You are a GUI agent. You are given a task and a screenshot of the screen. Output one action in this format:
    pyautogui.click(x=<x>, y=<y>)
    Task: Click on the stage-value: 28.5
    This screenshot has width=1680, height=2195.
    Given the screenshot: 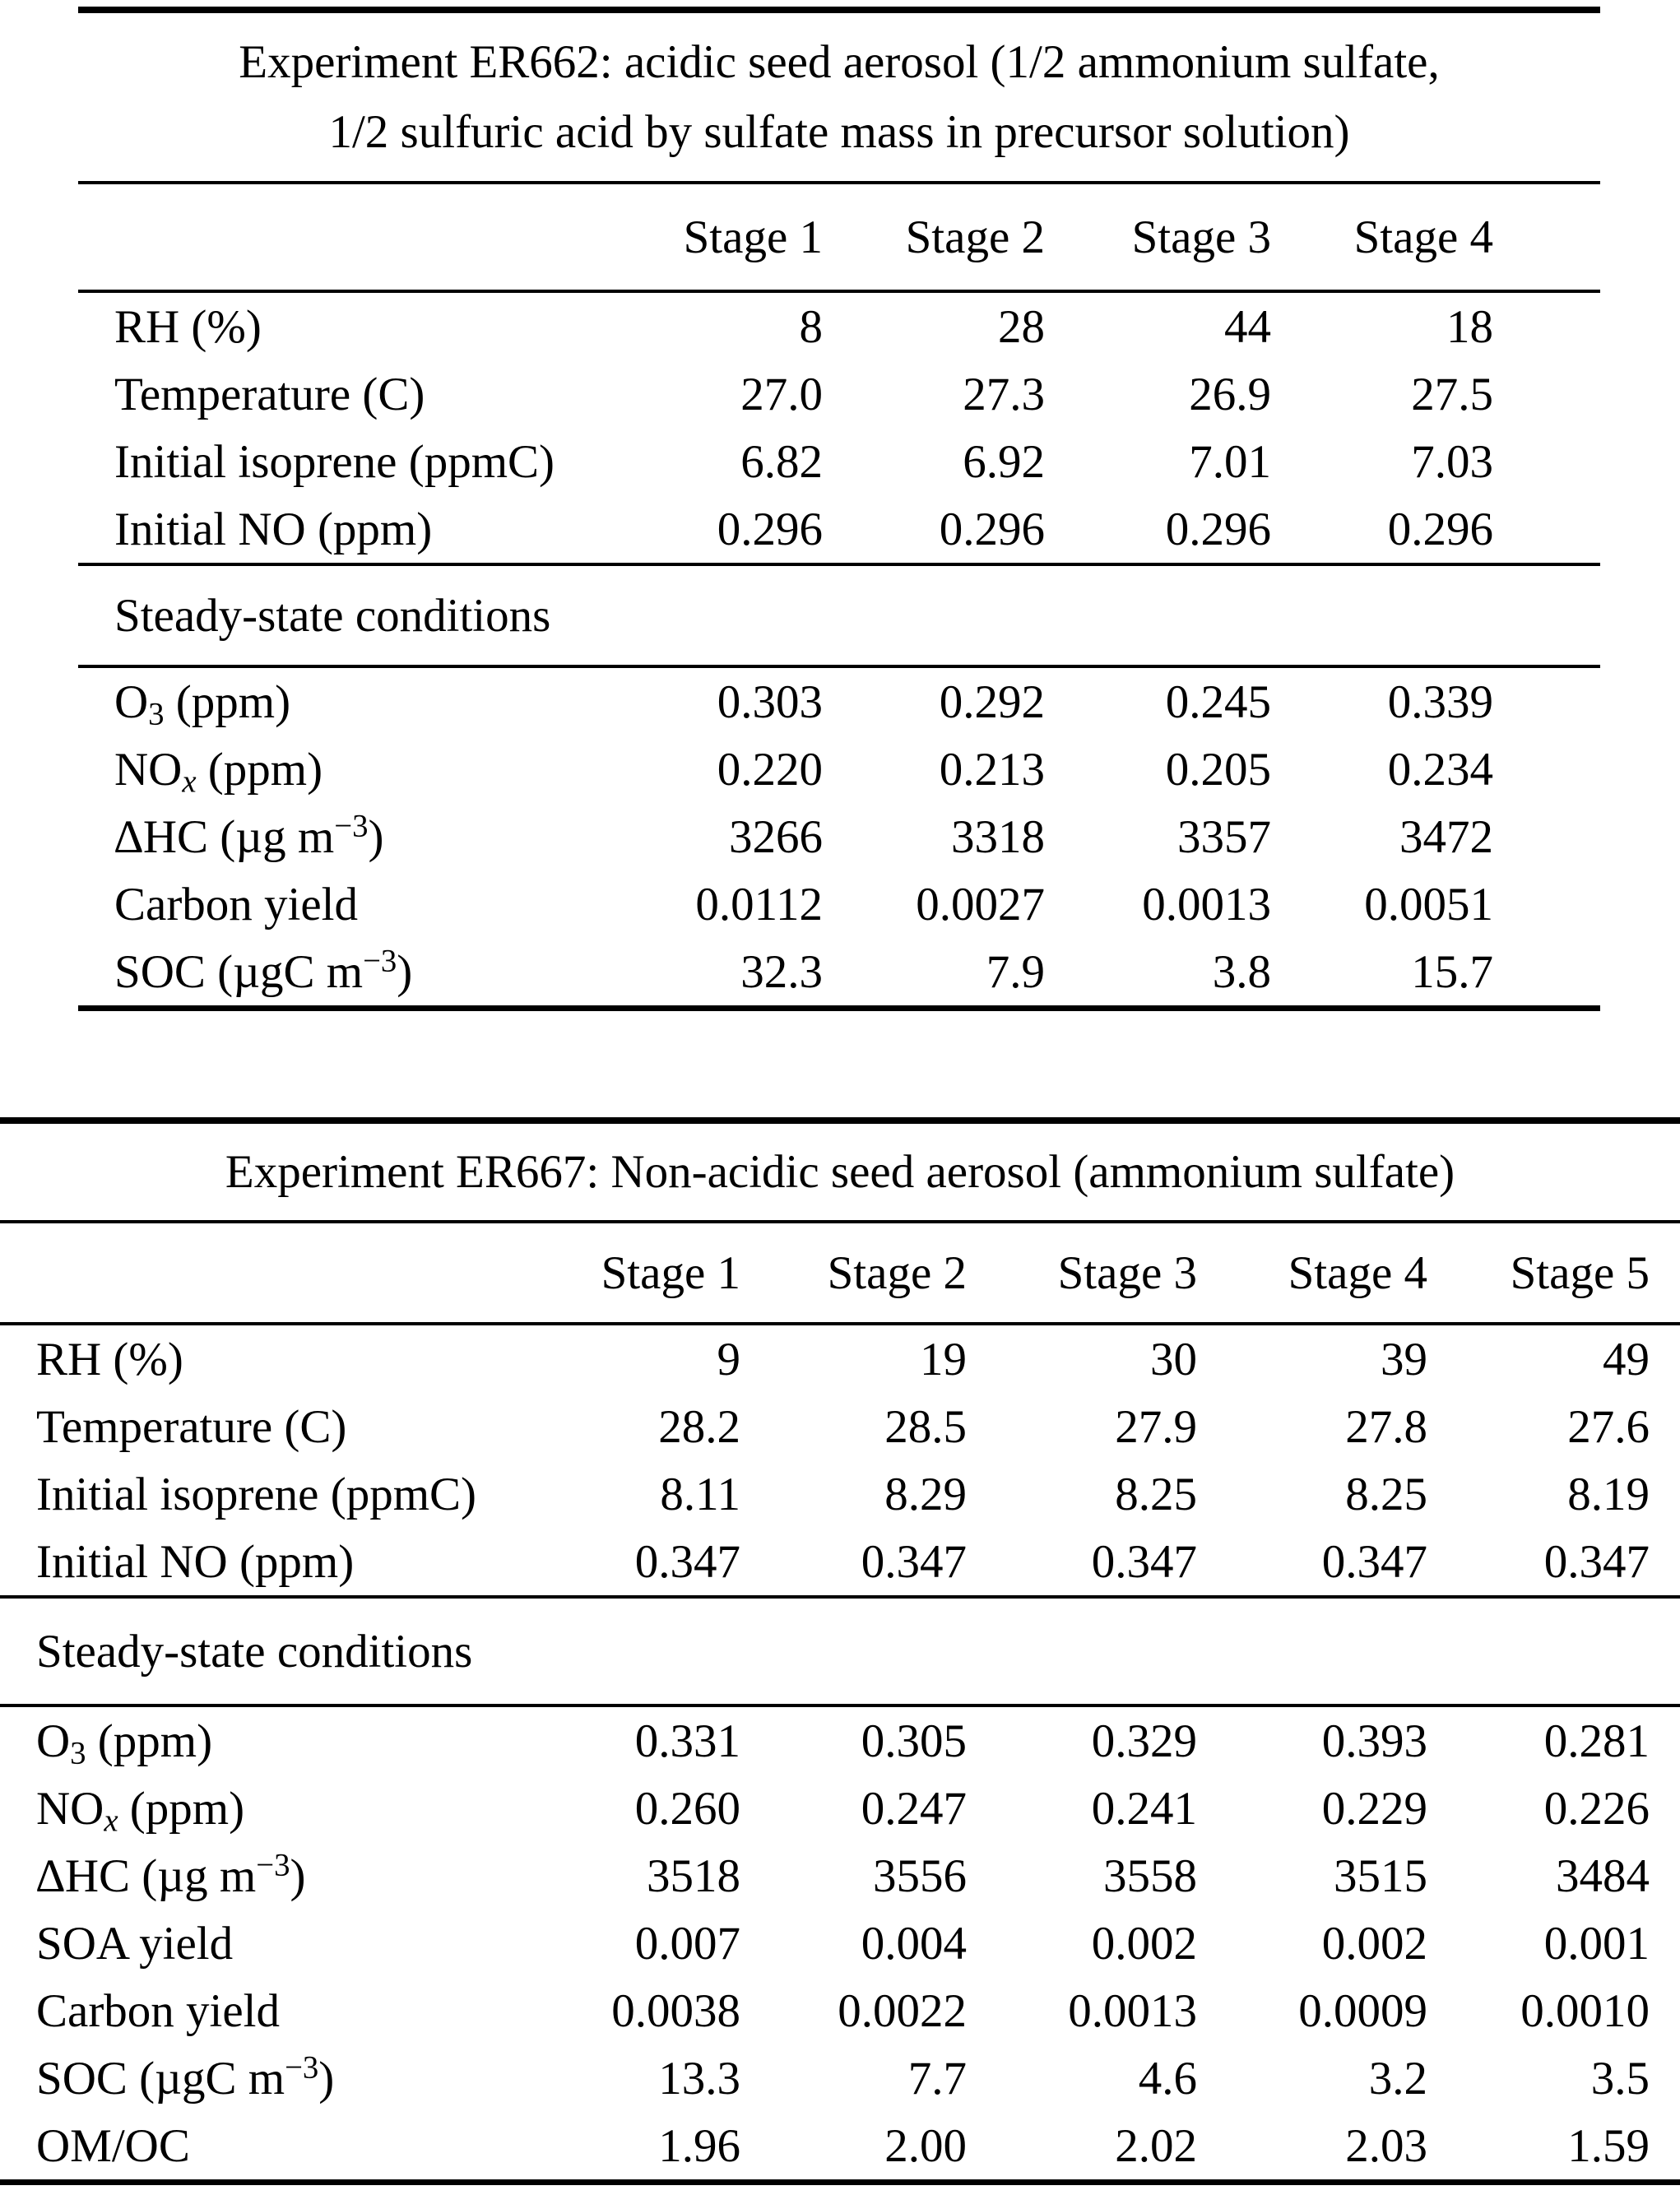 What is the action you would take?
    pyautogui.click(x=925, y=1426)
    